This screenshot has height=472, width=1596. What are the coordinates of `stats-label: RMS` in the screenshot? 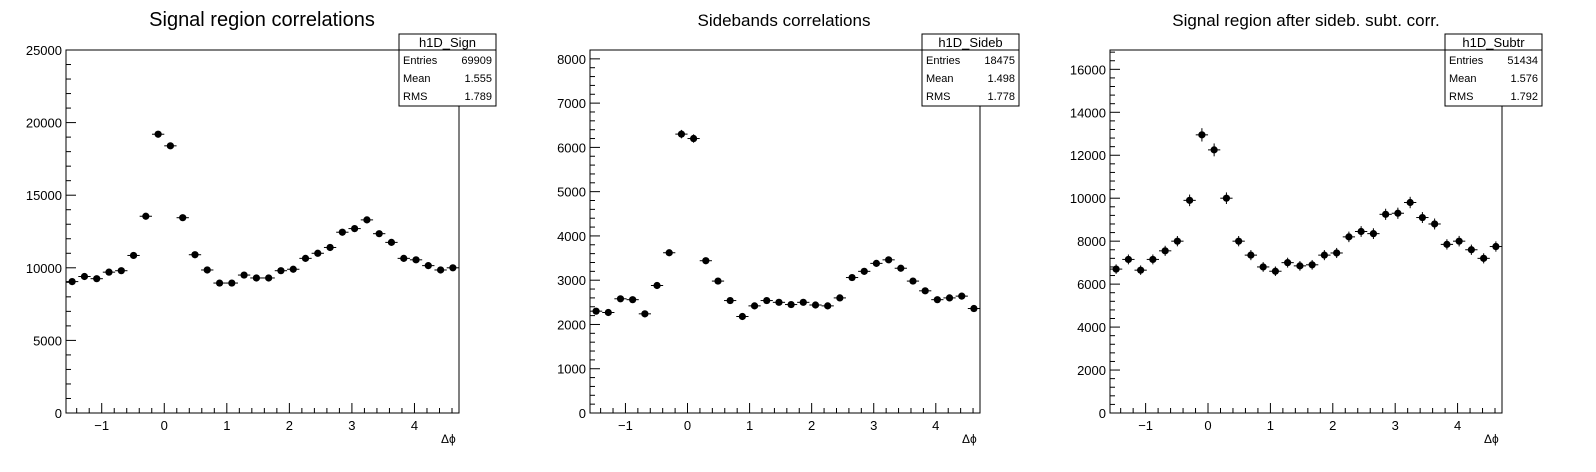 It's located at (415, 97).